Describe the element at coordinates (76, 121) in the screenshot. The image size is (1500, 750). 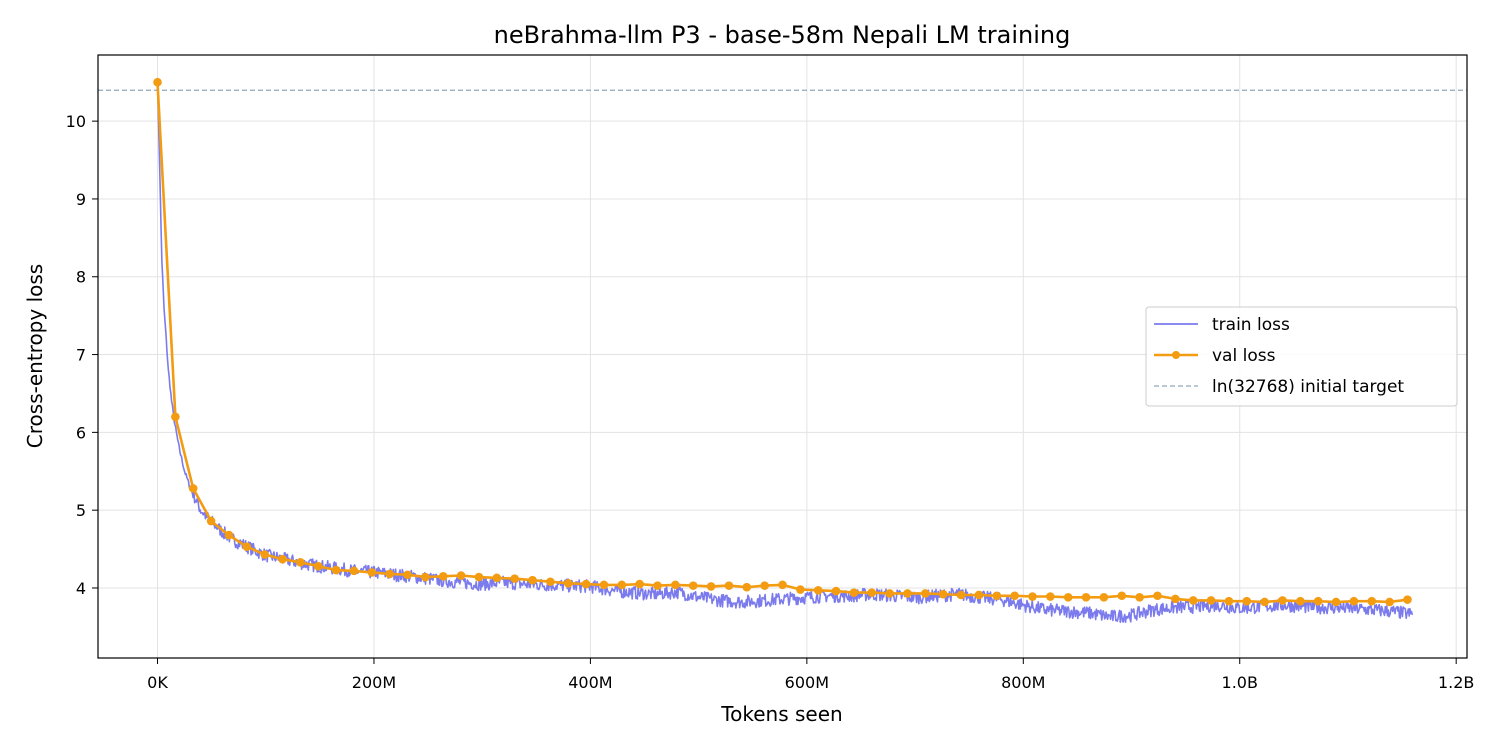
I see `y-tick-label: 10` at that location.